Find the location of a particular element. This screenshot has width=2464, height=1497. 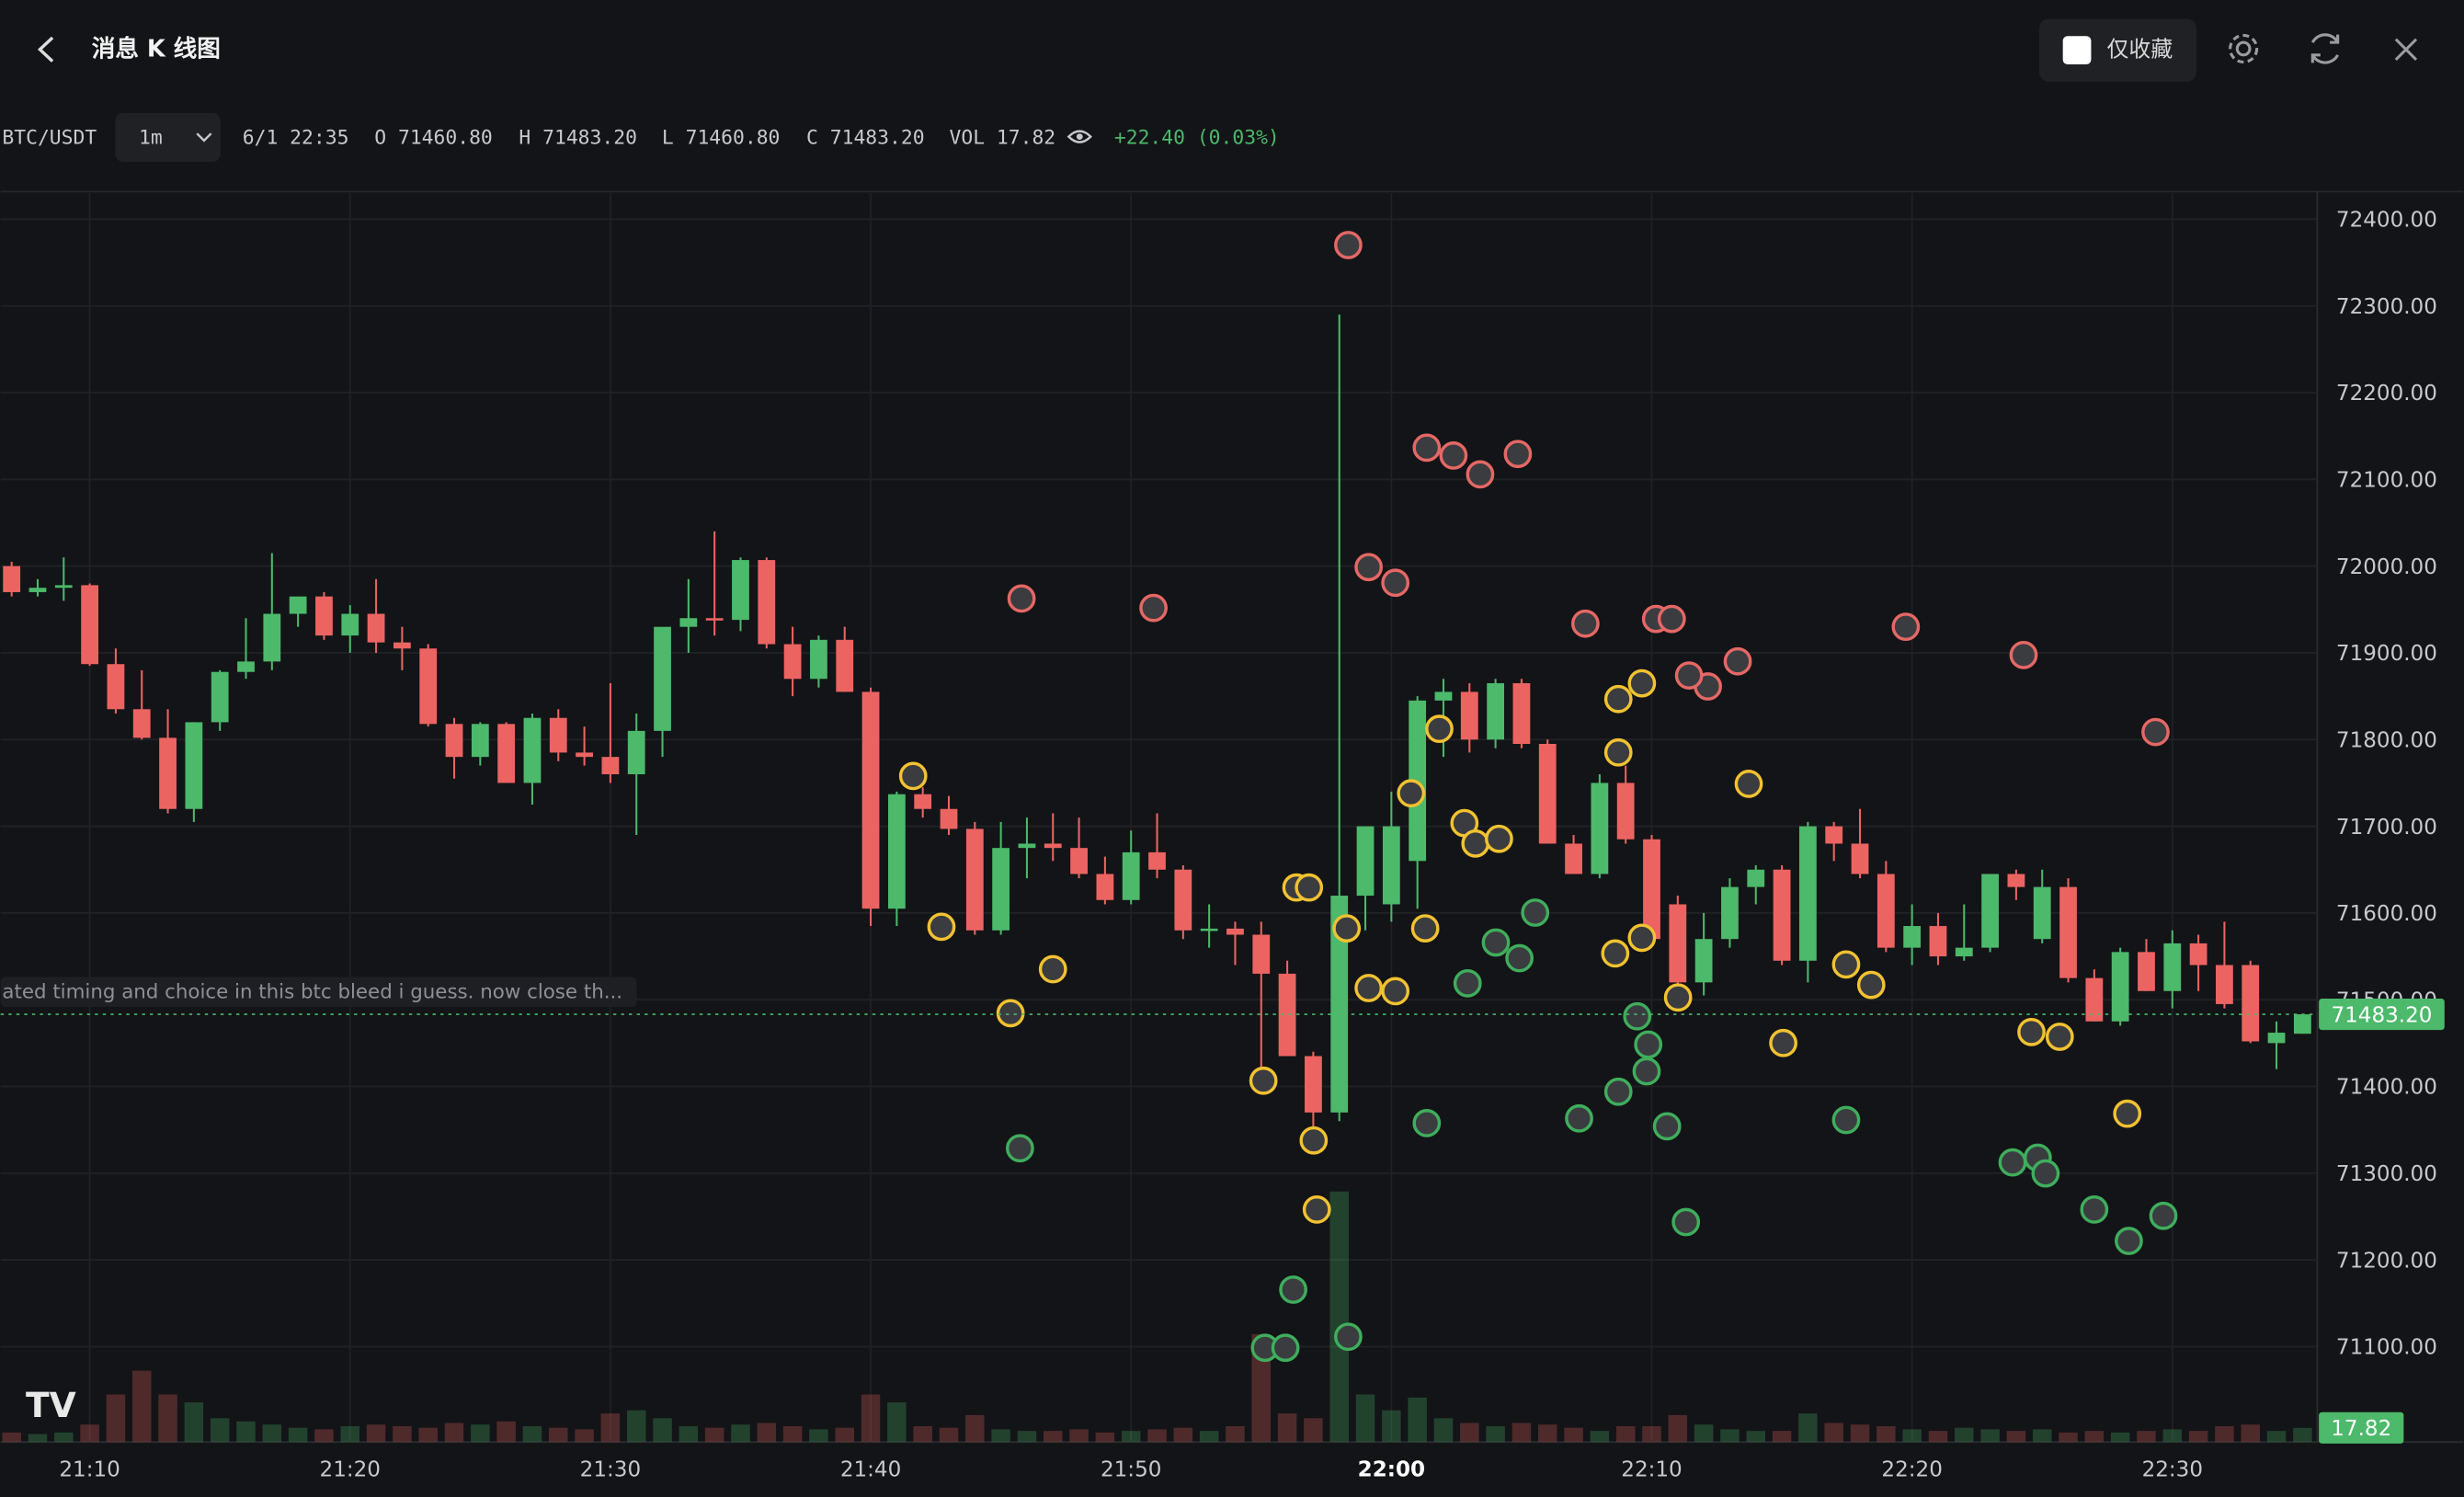

symbol: BTC/USDT is located at coordinates (49, 138).